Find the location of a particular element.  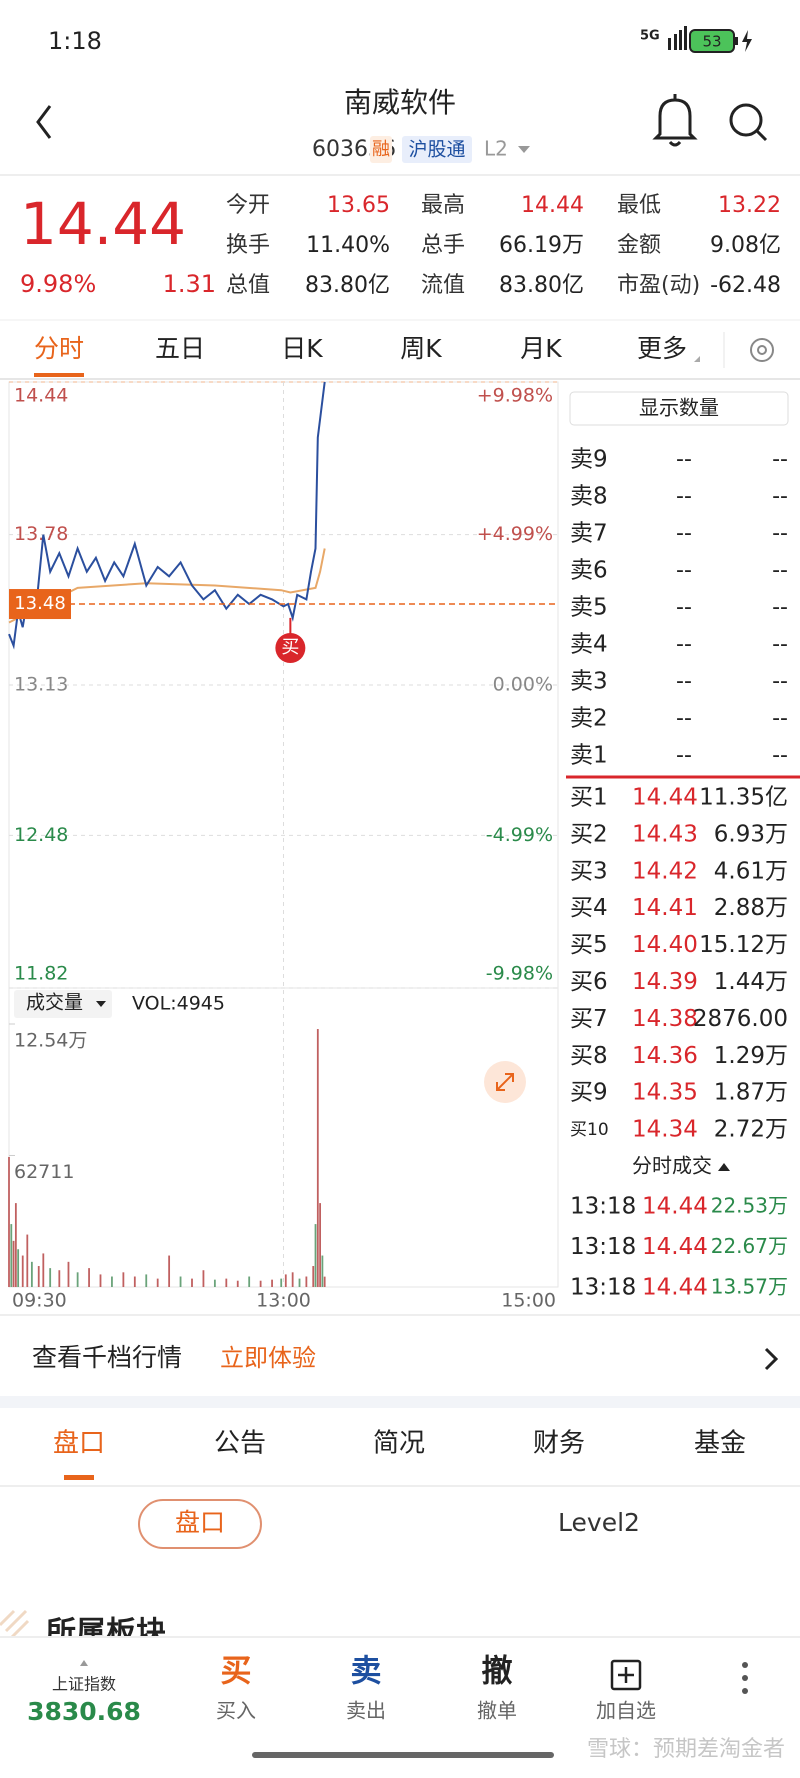

bell-icon is located at coordinates (675, 120).